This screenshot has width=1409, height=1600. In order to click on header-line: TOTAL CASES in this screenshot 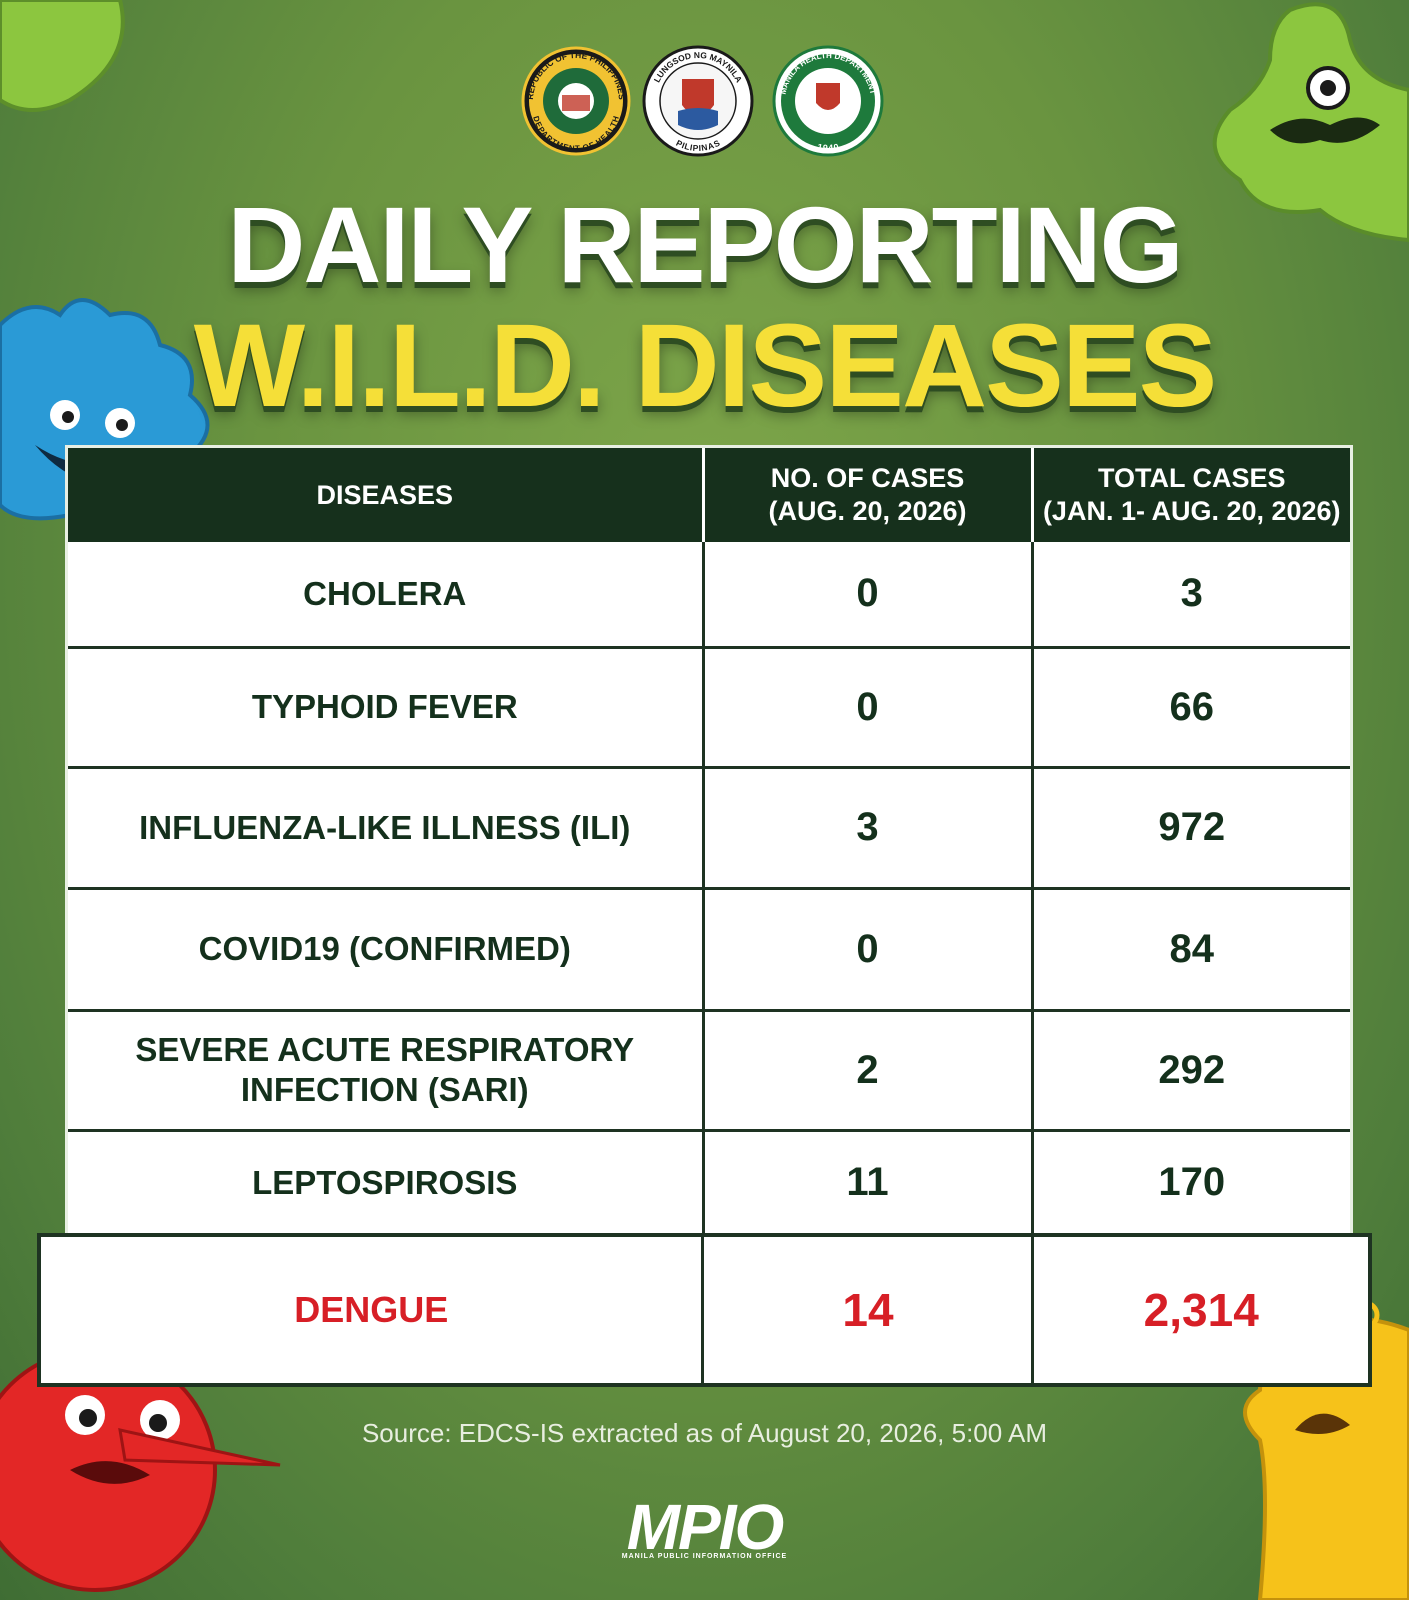, I will do `click(1191, 478)`.